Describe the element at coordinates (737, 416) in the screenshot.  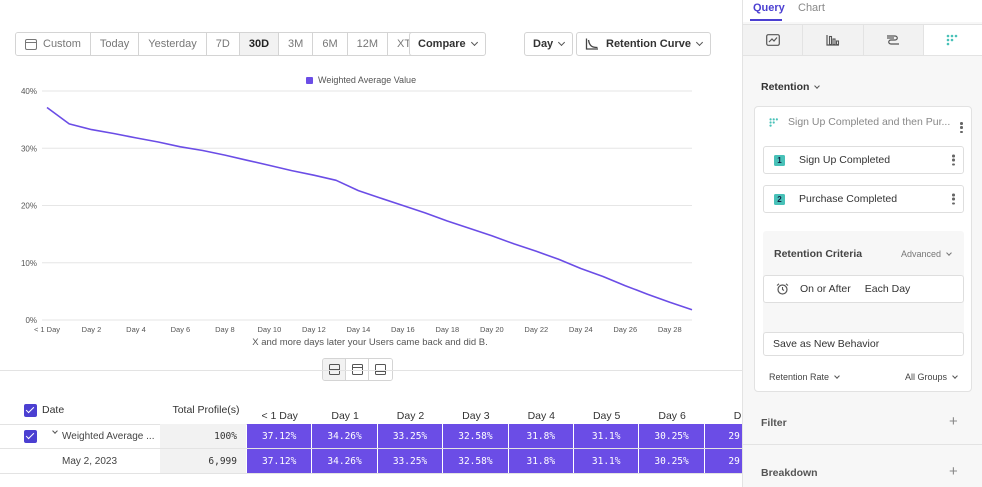
I see `day-column-header: D` at that location.